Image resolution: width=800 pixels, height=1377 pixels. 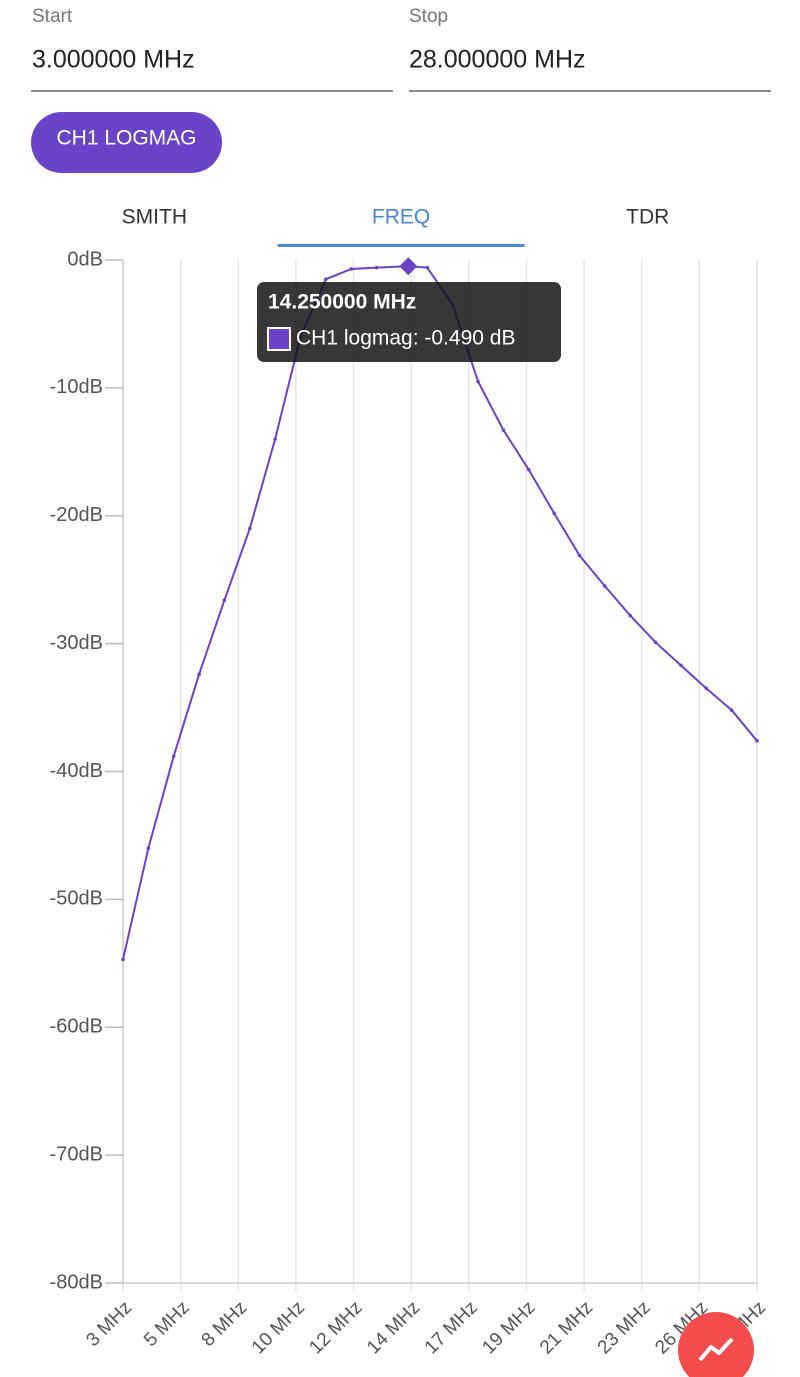 What do you see at coordinates (52, 16) in the screenshot?
I see `start-label: Start` at bounding box center [52, 16].